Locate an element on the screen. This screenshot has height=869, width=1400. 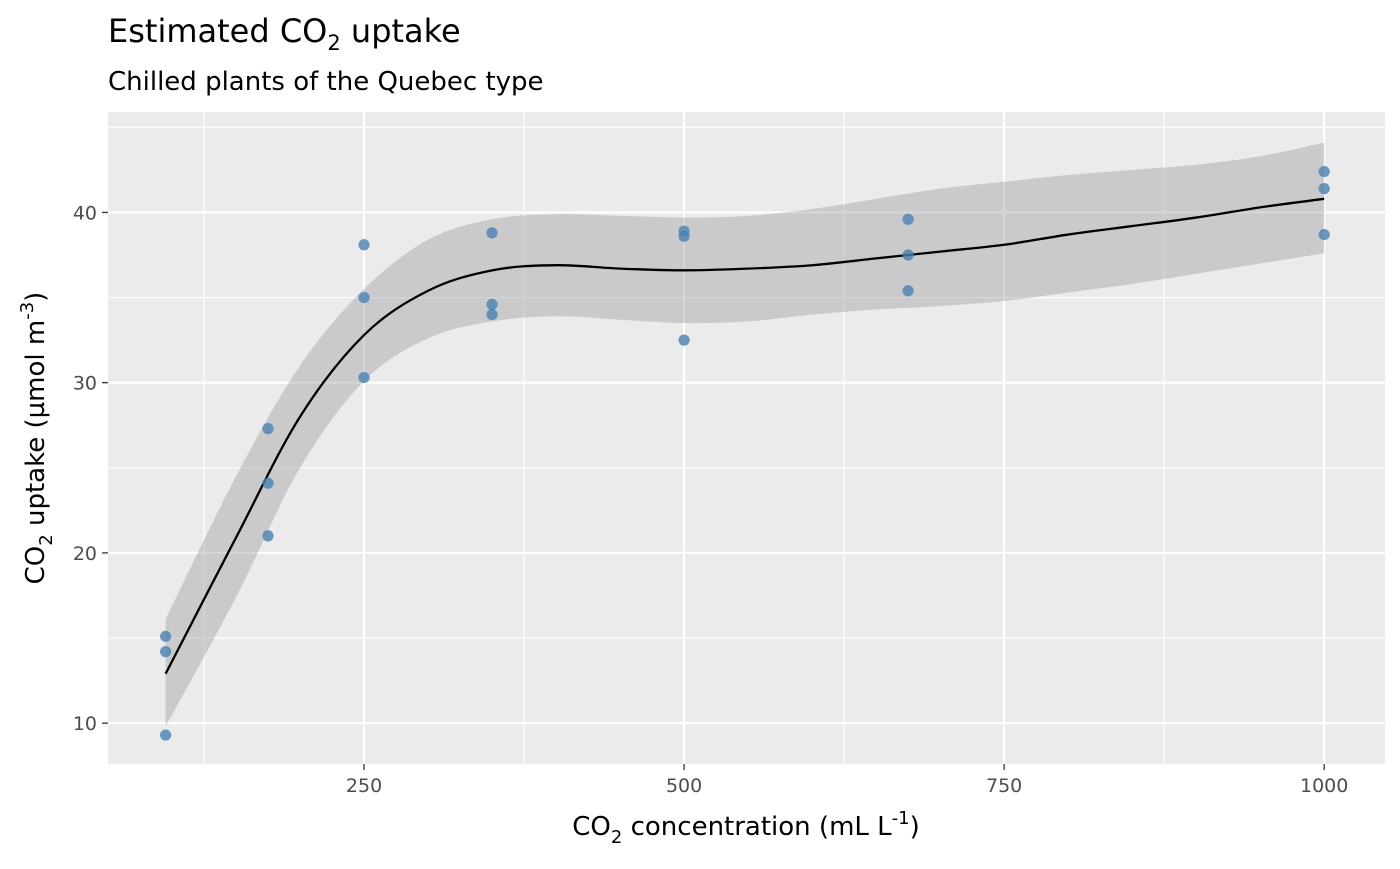
chart-title: Estimated CO2 uptake is located at coordinates (284, 33).